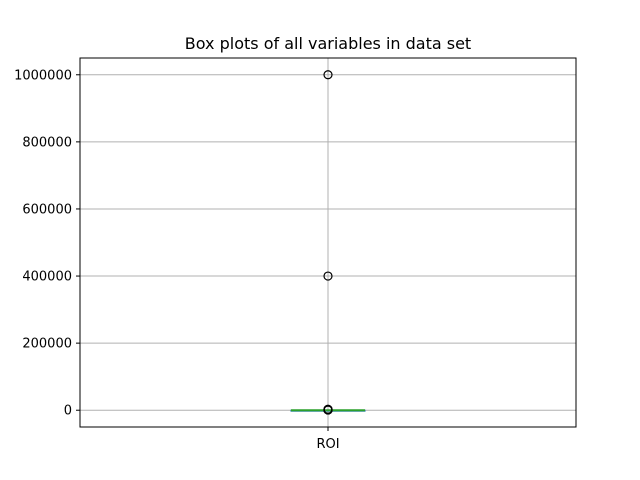  Describe the element at coordinates (47, 344) in the screenshot. I see `y-tick-label: 200000` at that location.